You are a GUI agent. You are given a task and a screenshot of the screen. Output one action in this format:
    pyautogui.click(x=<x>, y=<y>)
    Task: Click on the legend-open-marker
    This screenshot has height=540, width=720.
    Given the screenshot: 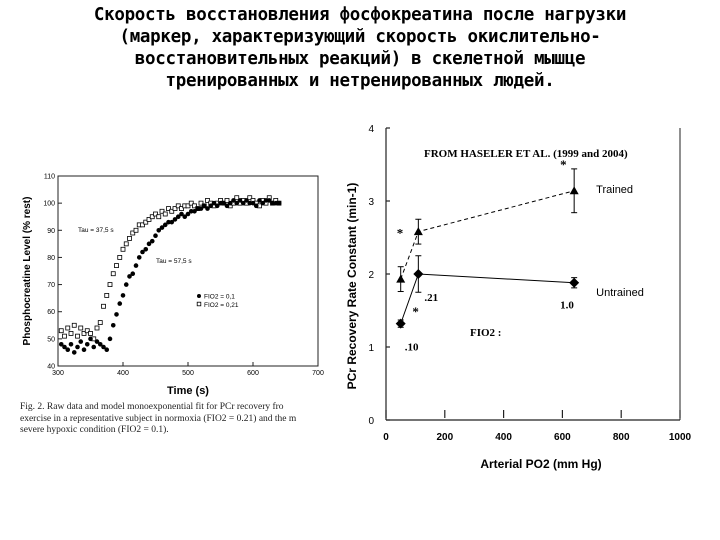 What is the action you would take?
    pyautogui.click(x=199, y=304)
    